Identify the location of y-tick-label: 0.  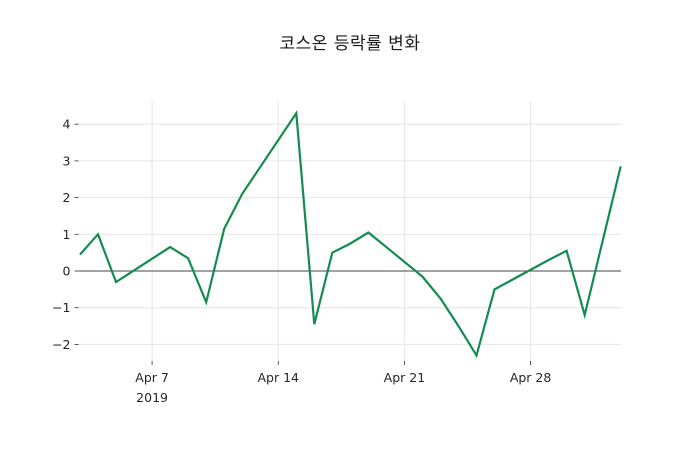
(67, 271).